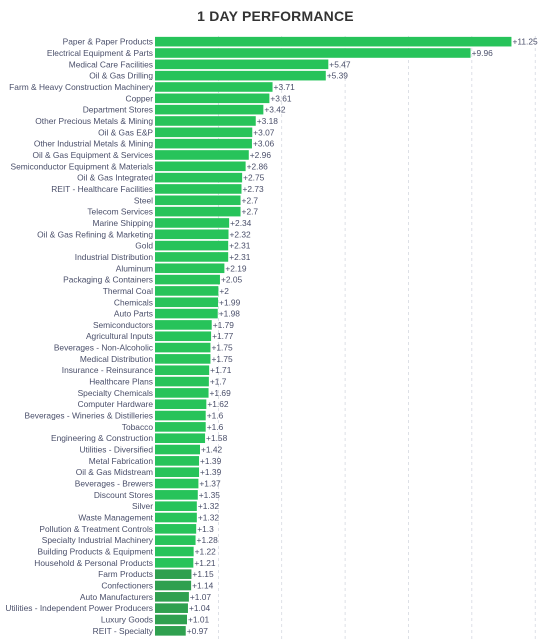 This screenshot has height=641, width=551. What do you see at coordinates (281, 98) in the screenshot?
I see `value-label: +3.61` at bounding box center [281, 98].